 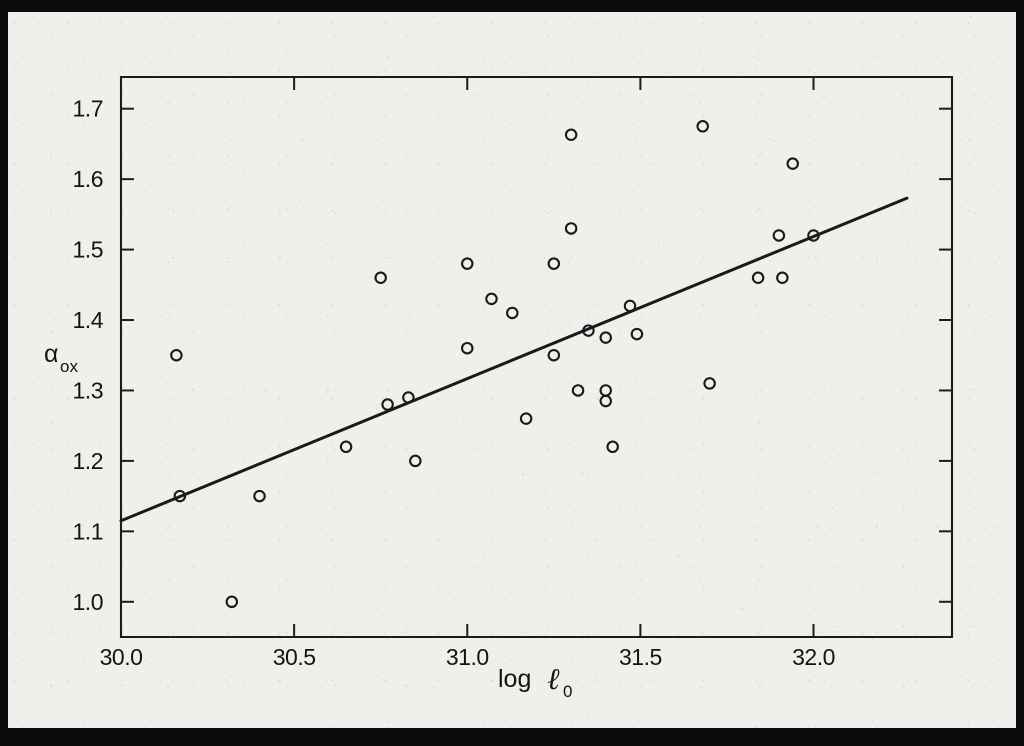 What do you see at coordinates (88, 461) in the screenshot?
I see `y-tick-label: 1.2` at bounding box center [88, 461].